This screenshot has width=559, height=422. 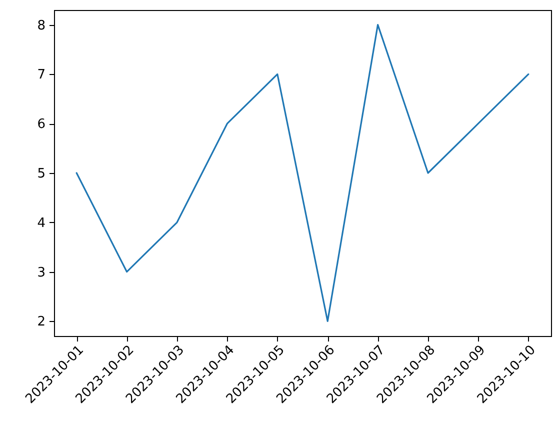 I want to click on y-tick-label: 2, so click(x=41, y=322).